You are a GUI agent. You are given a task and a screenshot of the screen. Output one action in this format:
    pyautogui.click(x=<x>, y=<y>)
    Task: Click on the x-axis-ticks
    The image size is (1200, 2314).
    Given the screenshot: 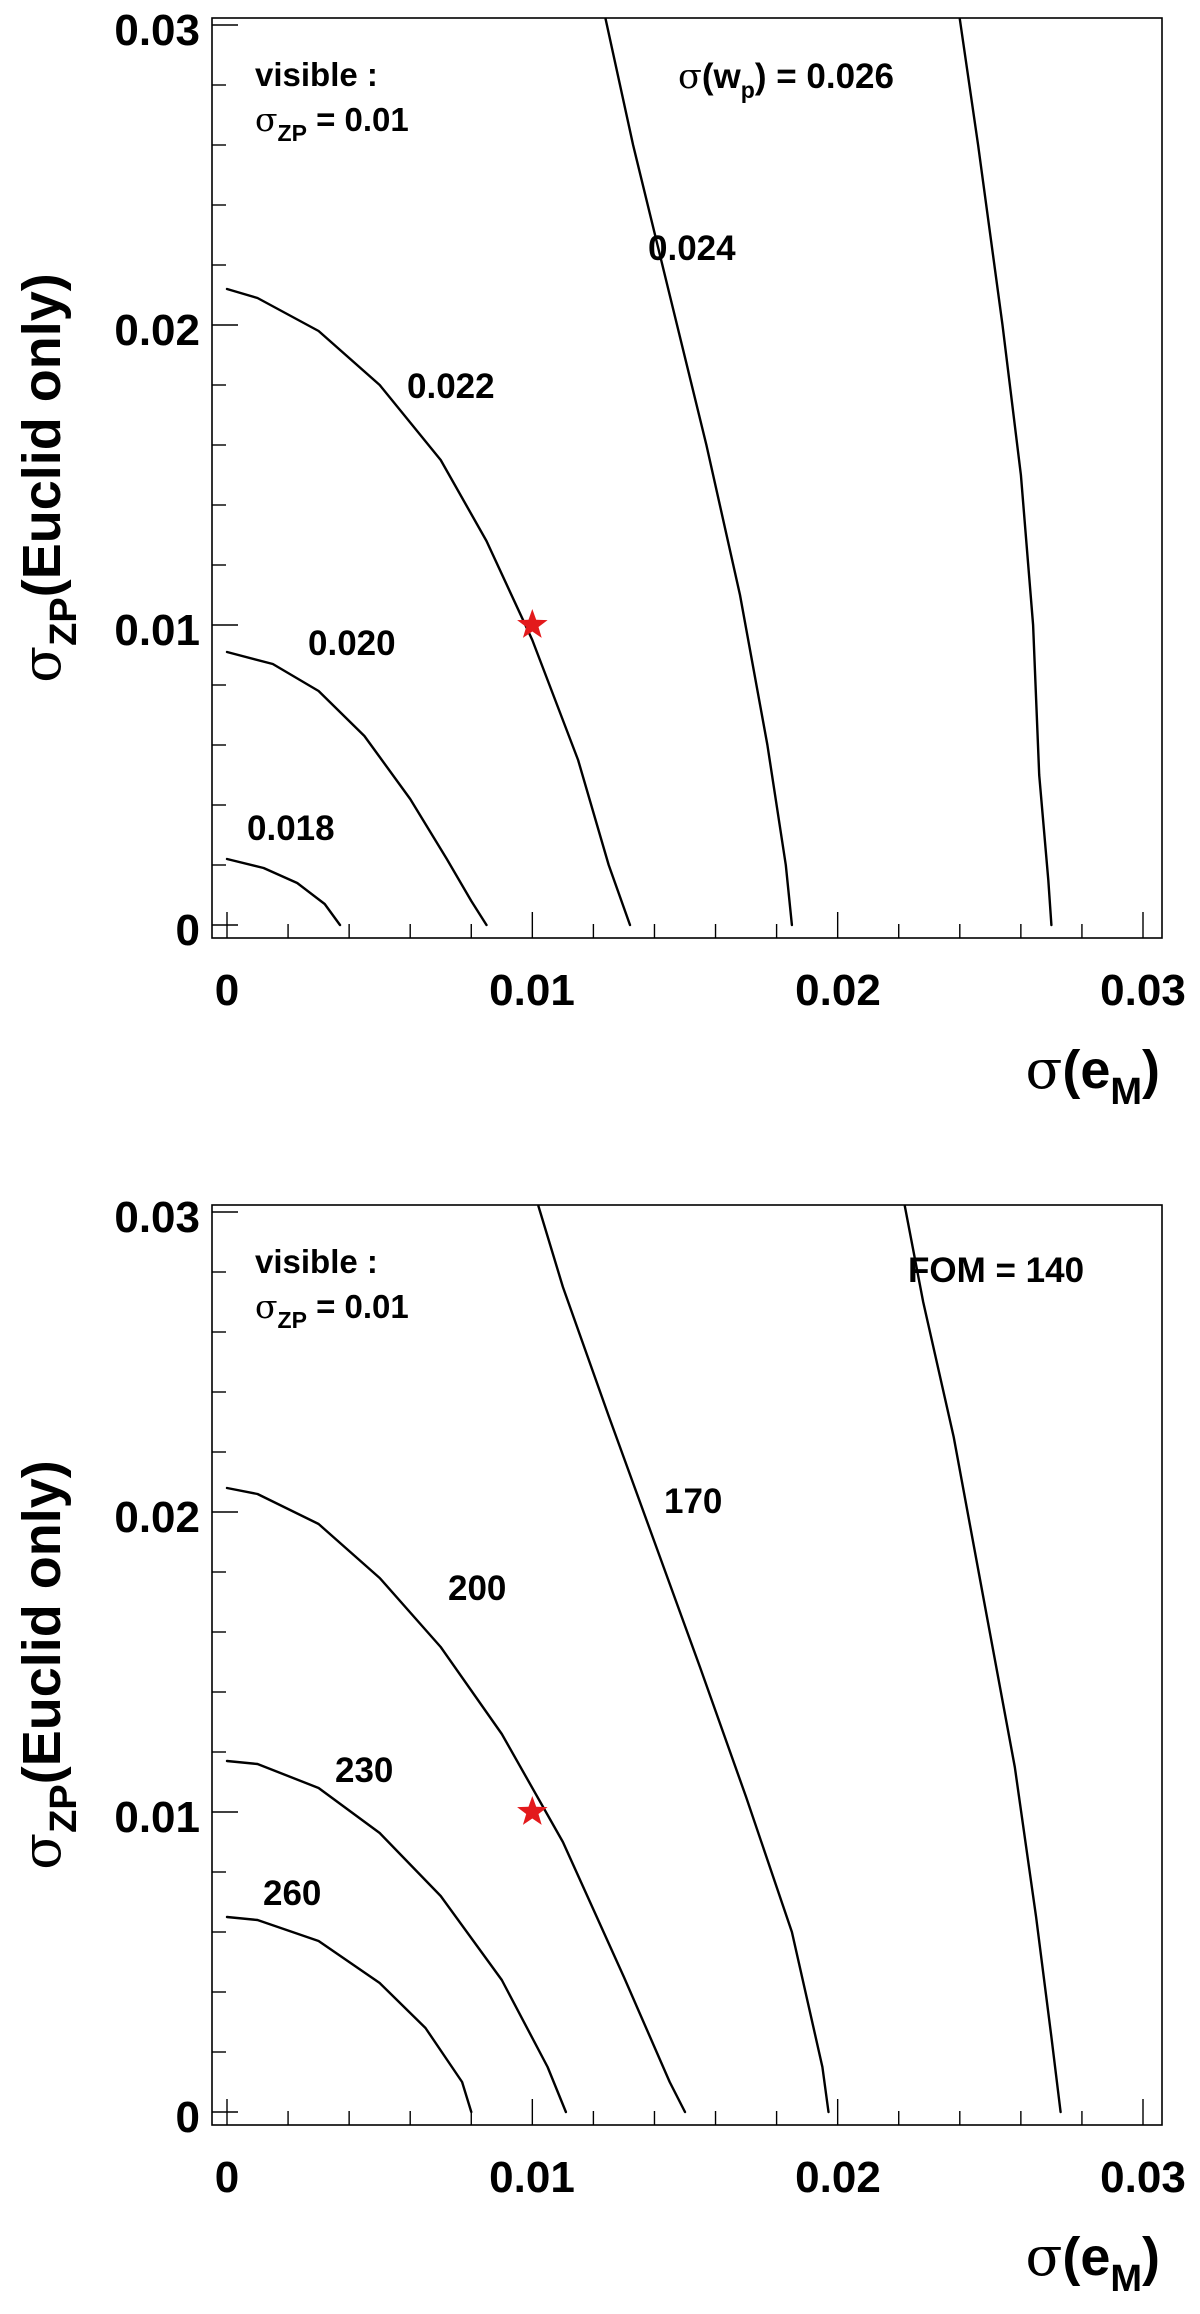 What is the action you would take?
    pyautogui.click(x=685, y=925)
    